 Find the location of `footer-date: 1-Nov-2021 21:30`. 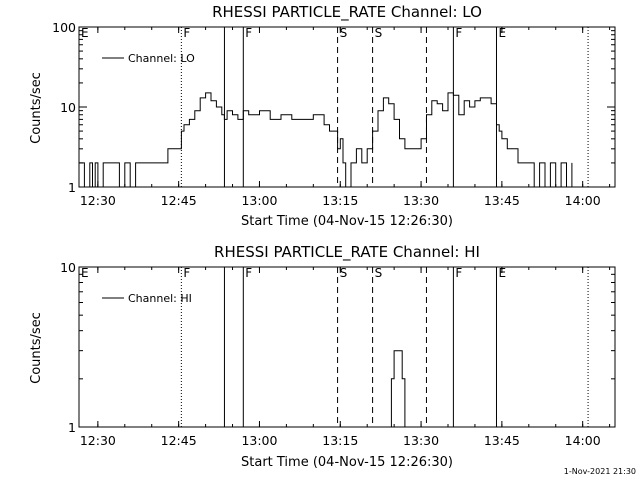

footer-date: 1-Nov-2021 21:30 is located at coordinates (600, 471).